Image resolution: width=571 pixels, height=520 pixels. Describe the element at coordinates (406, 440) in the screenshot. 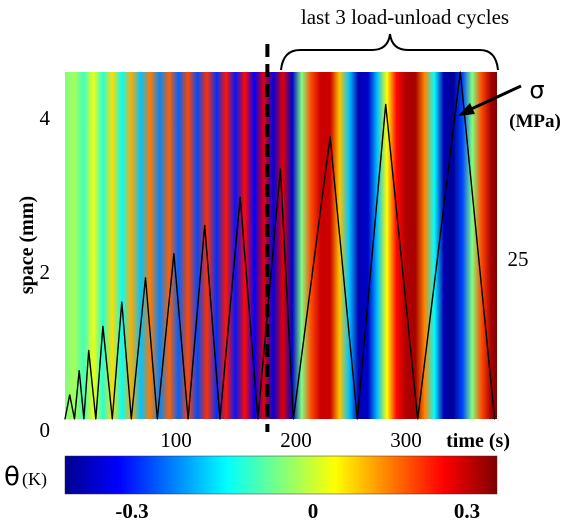

I see `x-tick-label-300: 300` at that location.